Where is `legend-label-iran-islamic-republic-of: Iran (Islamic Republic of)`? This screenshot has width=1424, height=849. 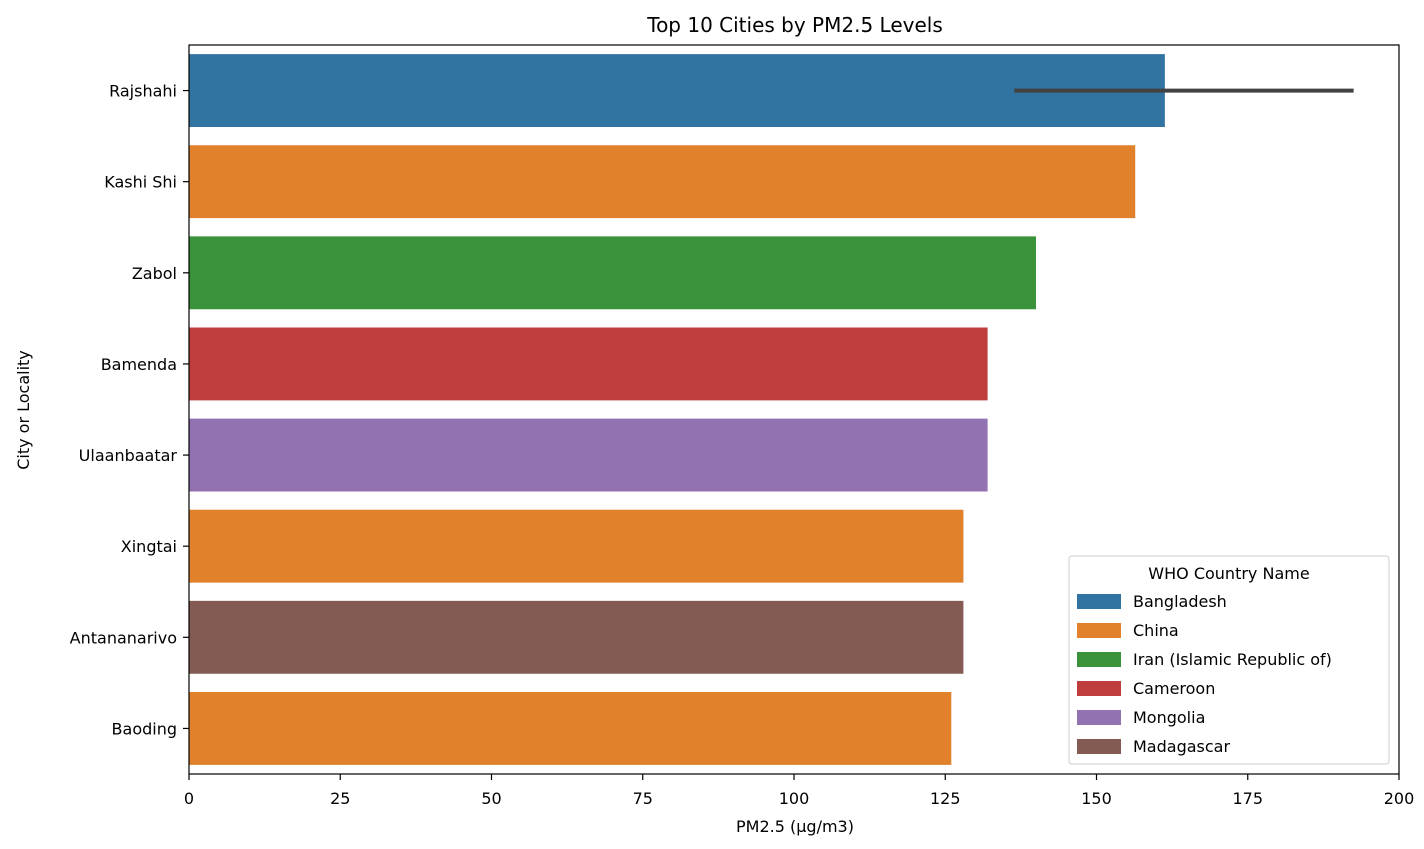 legend-label-iran-islamic-republic-of: Iran (Islamic Republic of) is located at coordinates (1232, 659).